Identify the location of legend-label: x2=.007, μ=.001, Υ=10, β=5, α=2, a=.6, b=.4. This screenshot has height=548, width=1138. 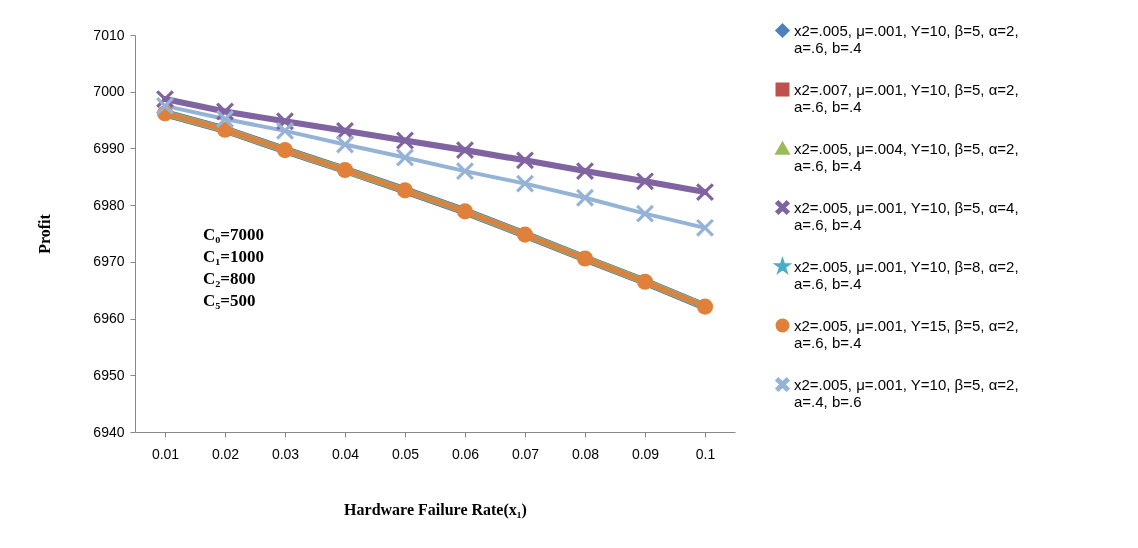
(906, 97).